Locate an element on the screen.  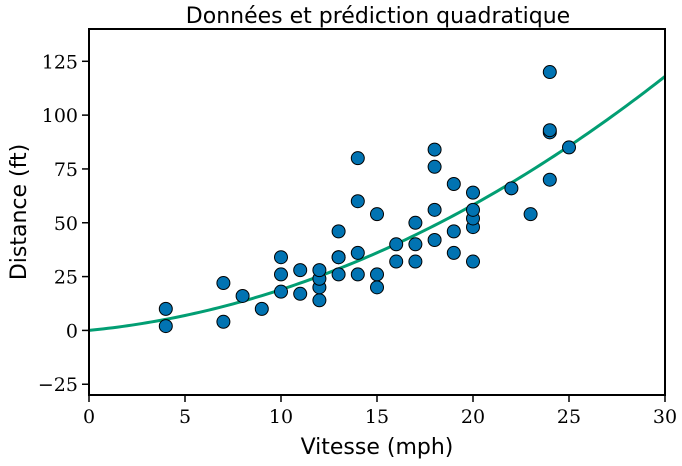
x-tick-label-0: 0 is located at coordinates (89, 417).